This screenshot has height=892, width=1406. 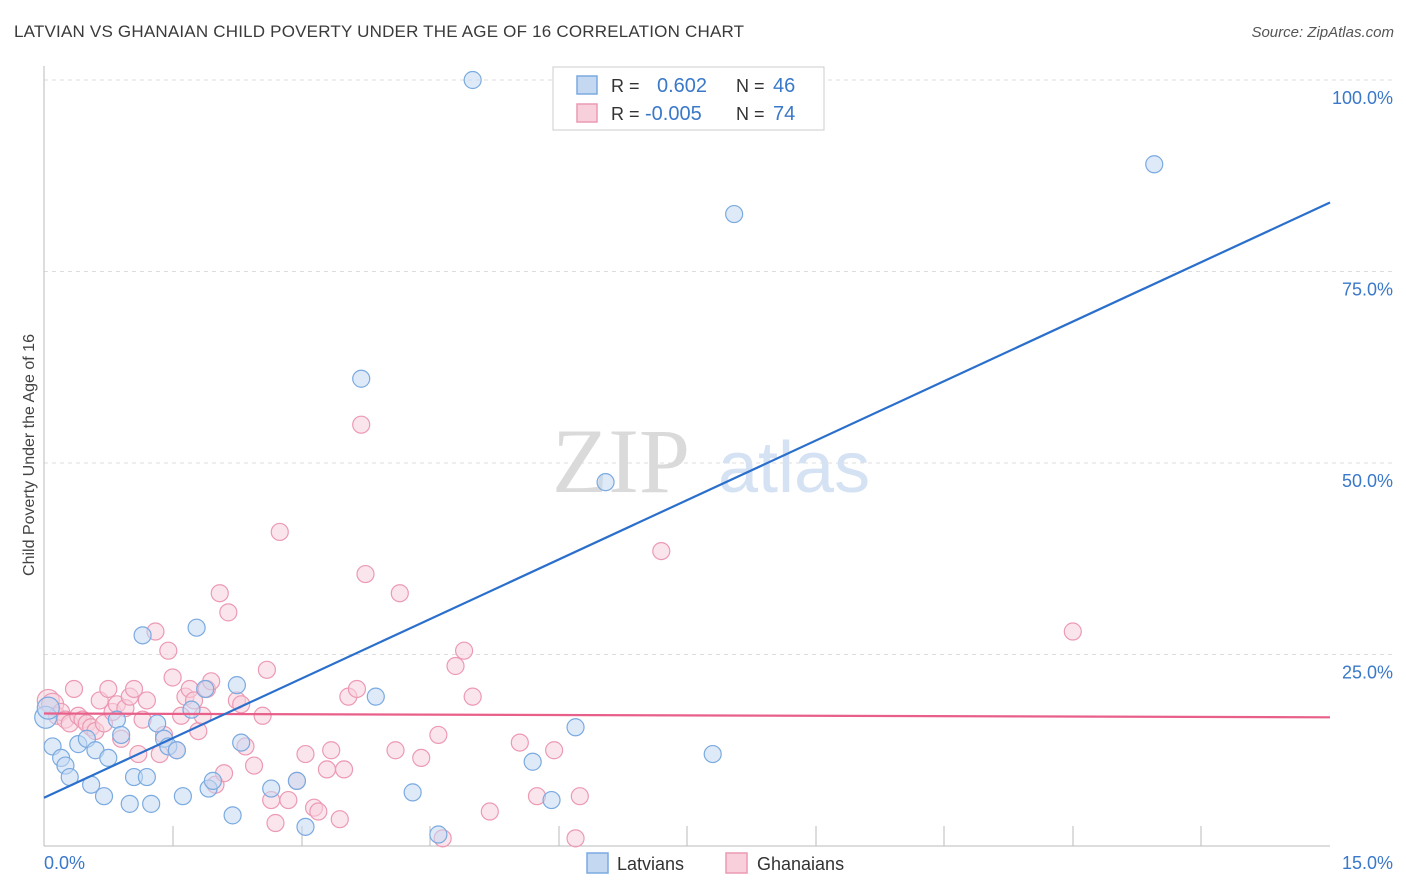 What do you see at coordinates (1322, 32) in the screenshot?
I see `source-note: Source: ZipAtlas.com` at bounding box center [1322, 32].